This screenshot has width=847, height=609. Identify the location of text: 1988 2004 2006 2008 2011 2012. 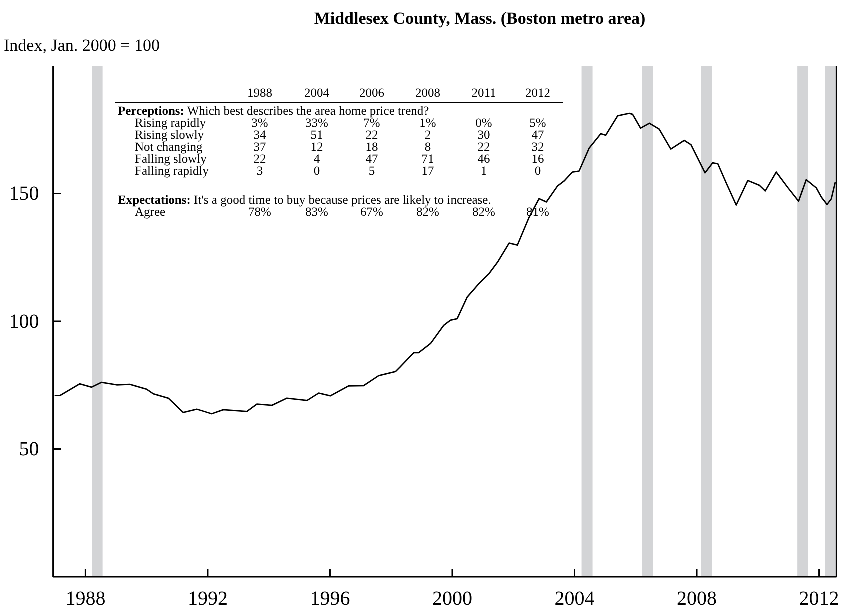
(399, 93).